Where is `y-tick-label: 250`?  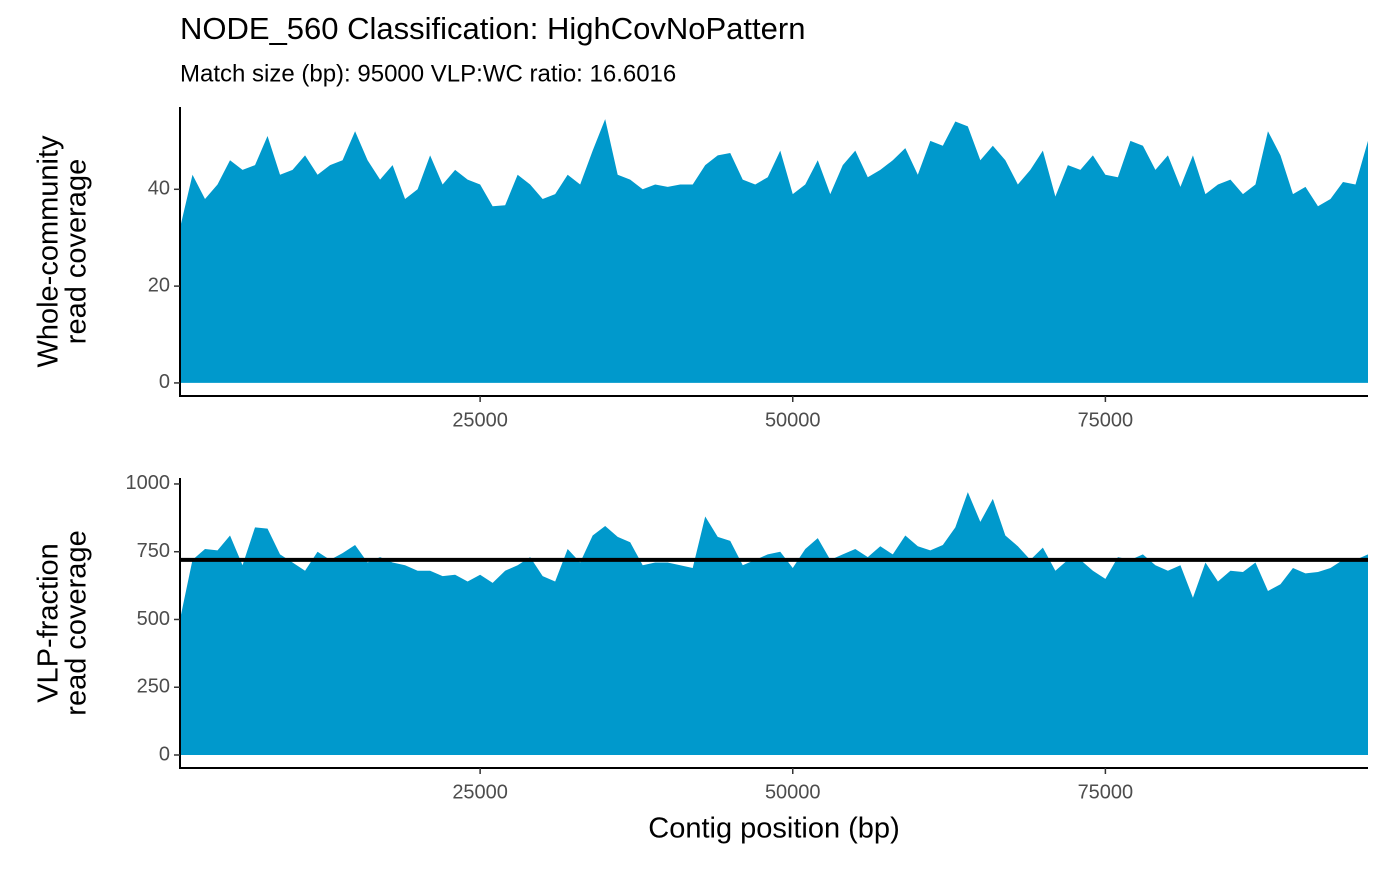
y-tick-label: 250 is located at coordinates (153, 687).